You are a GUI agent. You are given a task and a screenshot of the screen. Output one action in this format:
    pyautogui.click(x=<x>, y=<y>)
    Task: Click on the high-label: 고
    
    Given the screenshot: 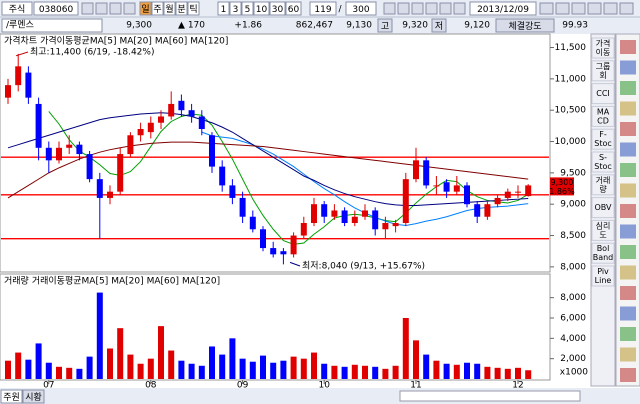 What is the action you would take?
    pyautogui.click(x=385, y=27)
    